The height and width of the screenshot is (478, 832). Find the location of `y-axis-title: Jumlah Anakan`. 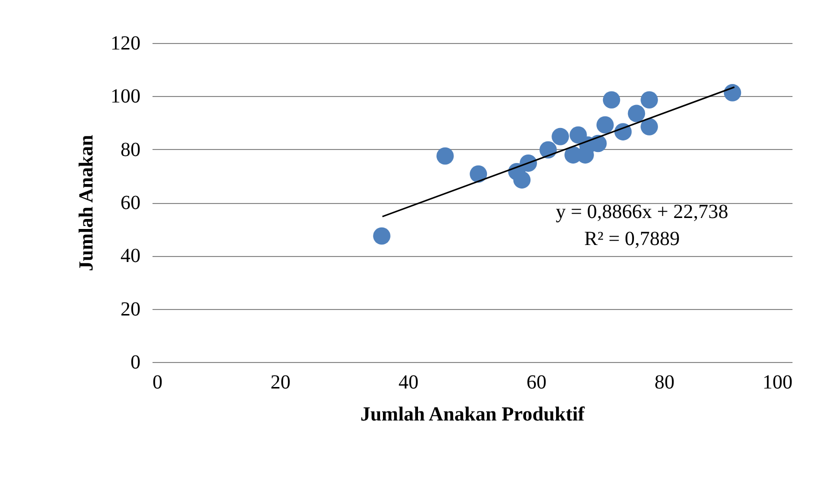

y-axis-title: Jumlah Anakan is located at coordinates (87, 203).